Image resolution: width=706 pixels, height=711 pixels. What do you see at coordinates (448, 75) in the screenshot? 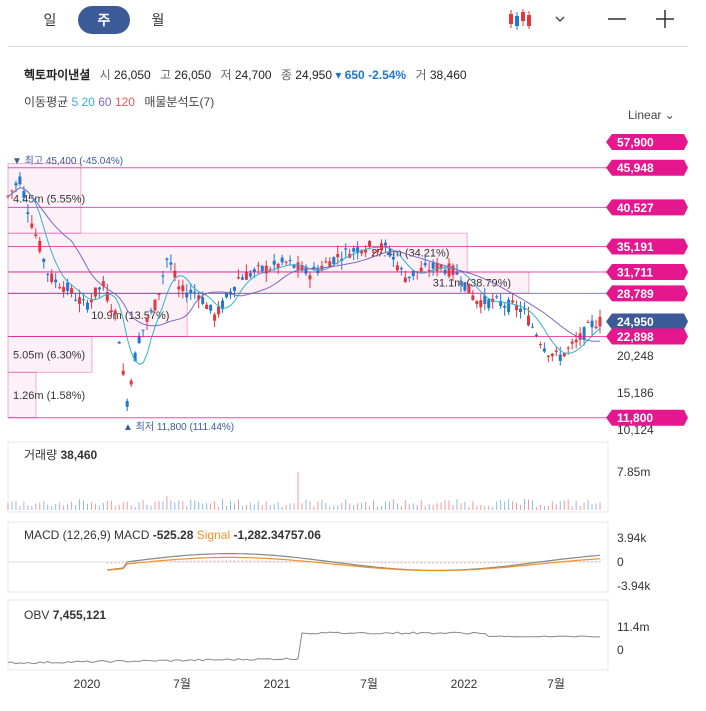
I see `volume-value: 38,460` at bounding box center [448, 75].